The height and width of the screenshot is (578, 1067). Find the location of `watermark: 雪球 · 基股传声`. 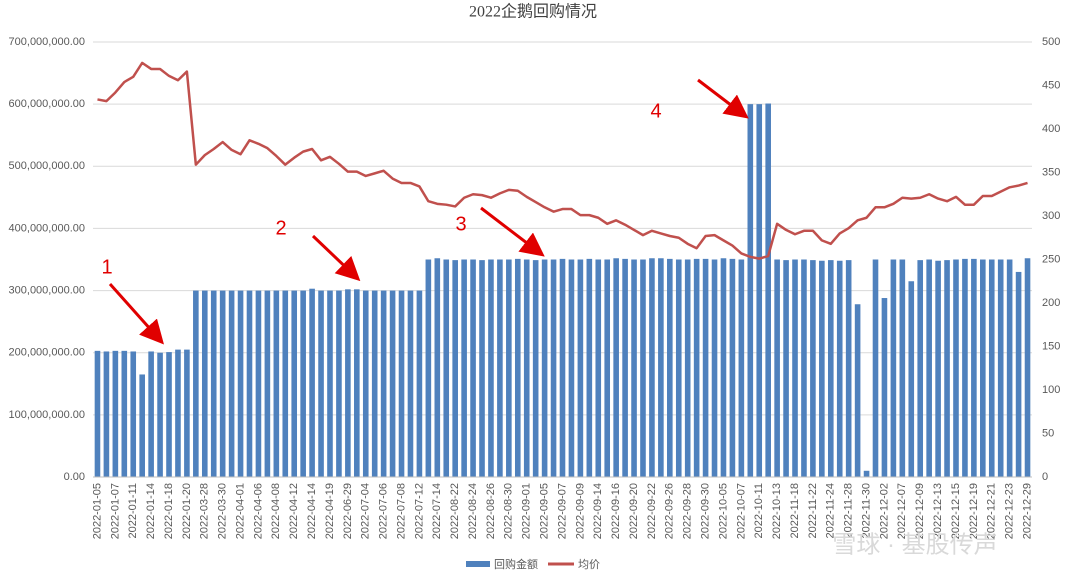

watermark: 雪球 · 基股传声 is located at coordinates (914, 544).